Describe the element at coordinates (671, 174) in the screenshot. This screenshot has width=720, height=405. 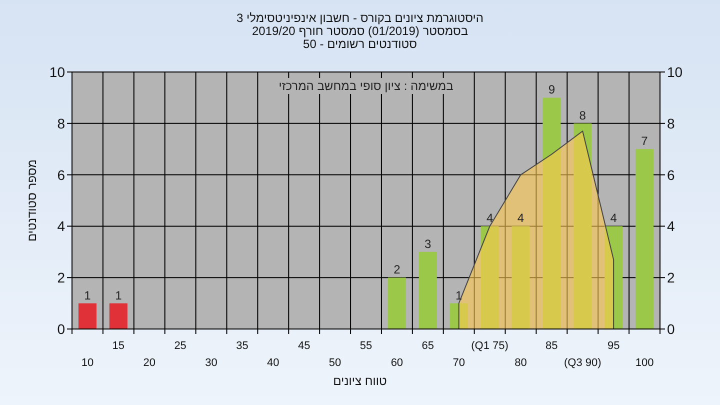
I see `y2-tick-label: 6` at that location.